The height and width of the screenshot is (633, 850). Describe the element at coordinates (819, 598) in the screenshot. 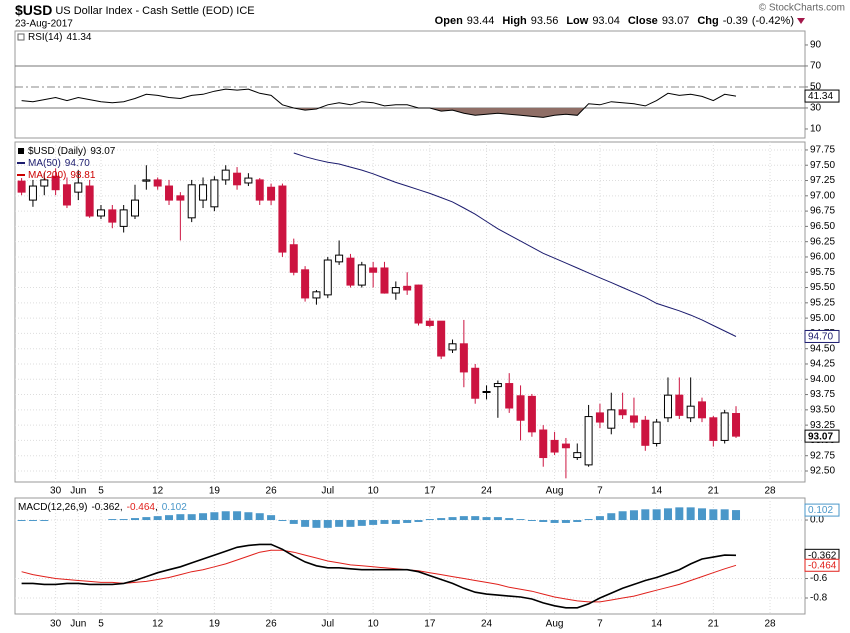

I see `y-tick-label: -0.8` at that location.